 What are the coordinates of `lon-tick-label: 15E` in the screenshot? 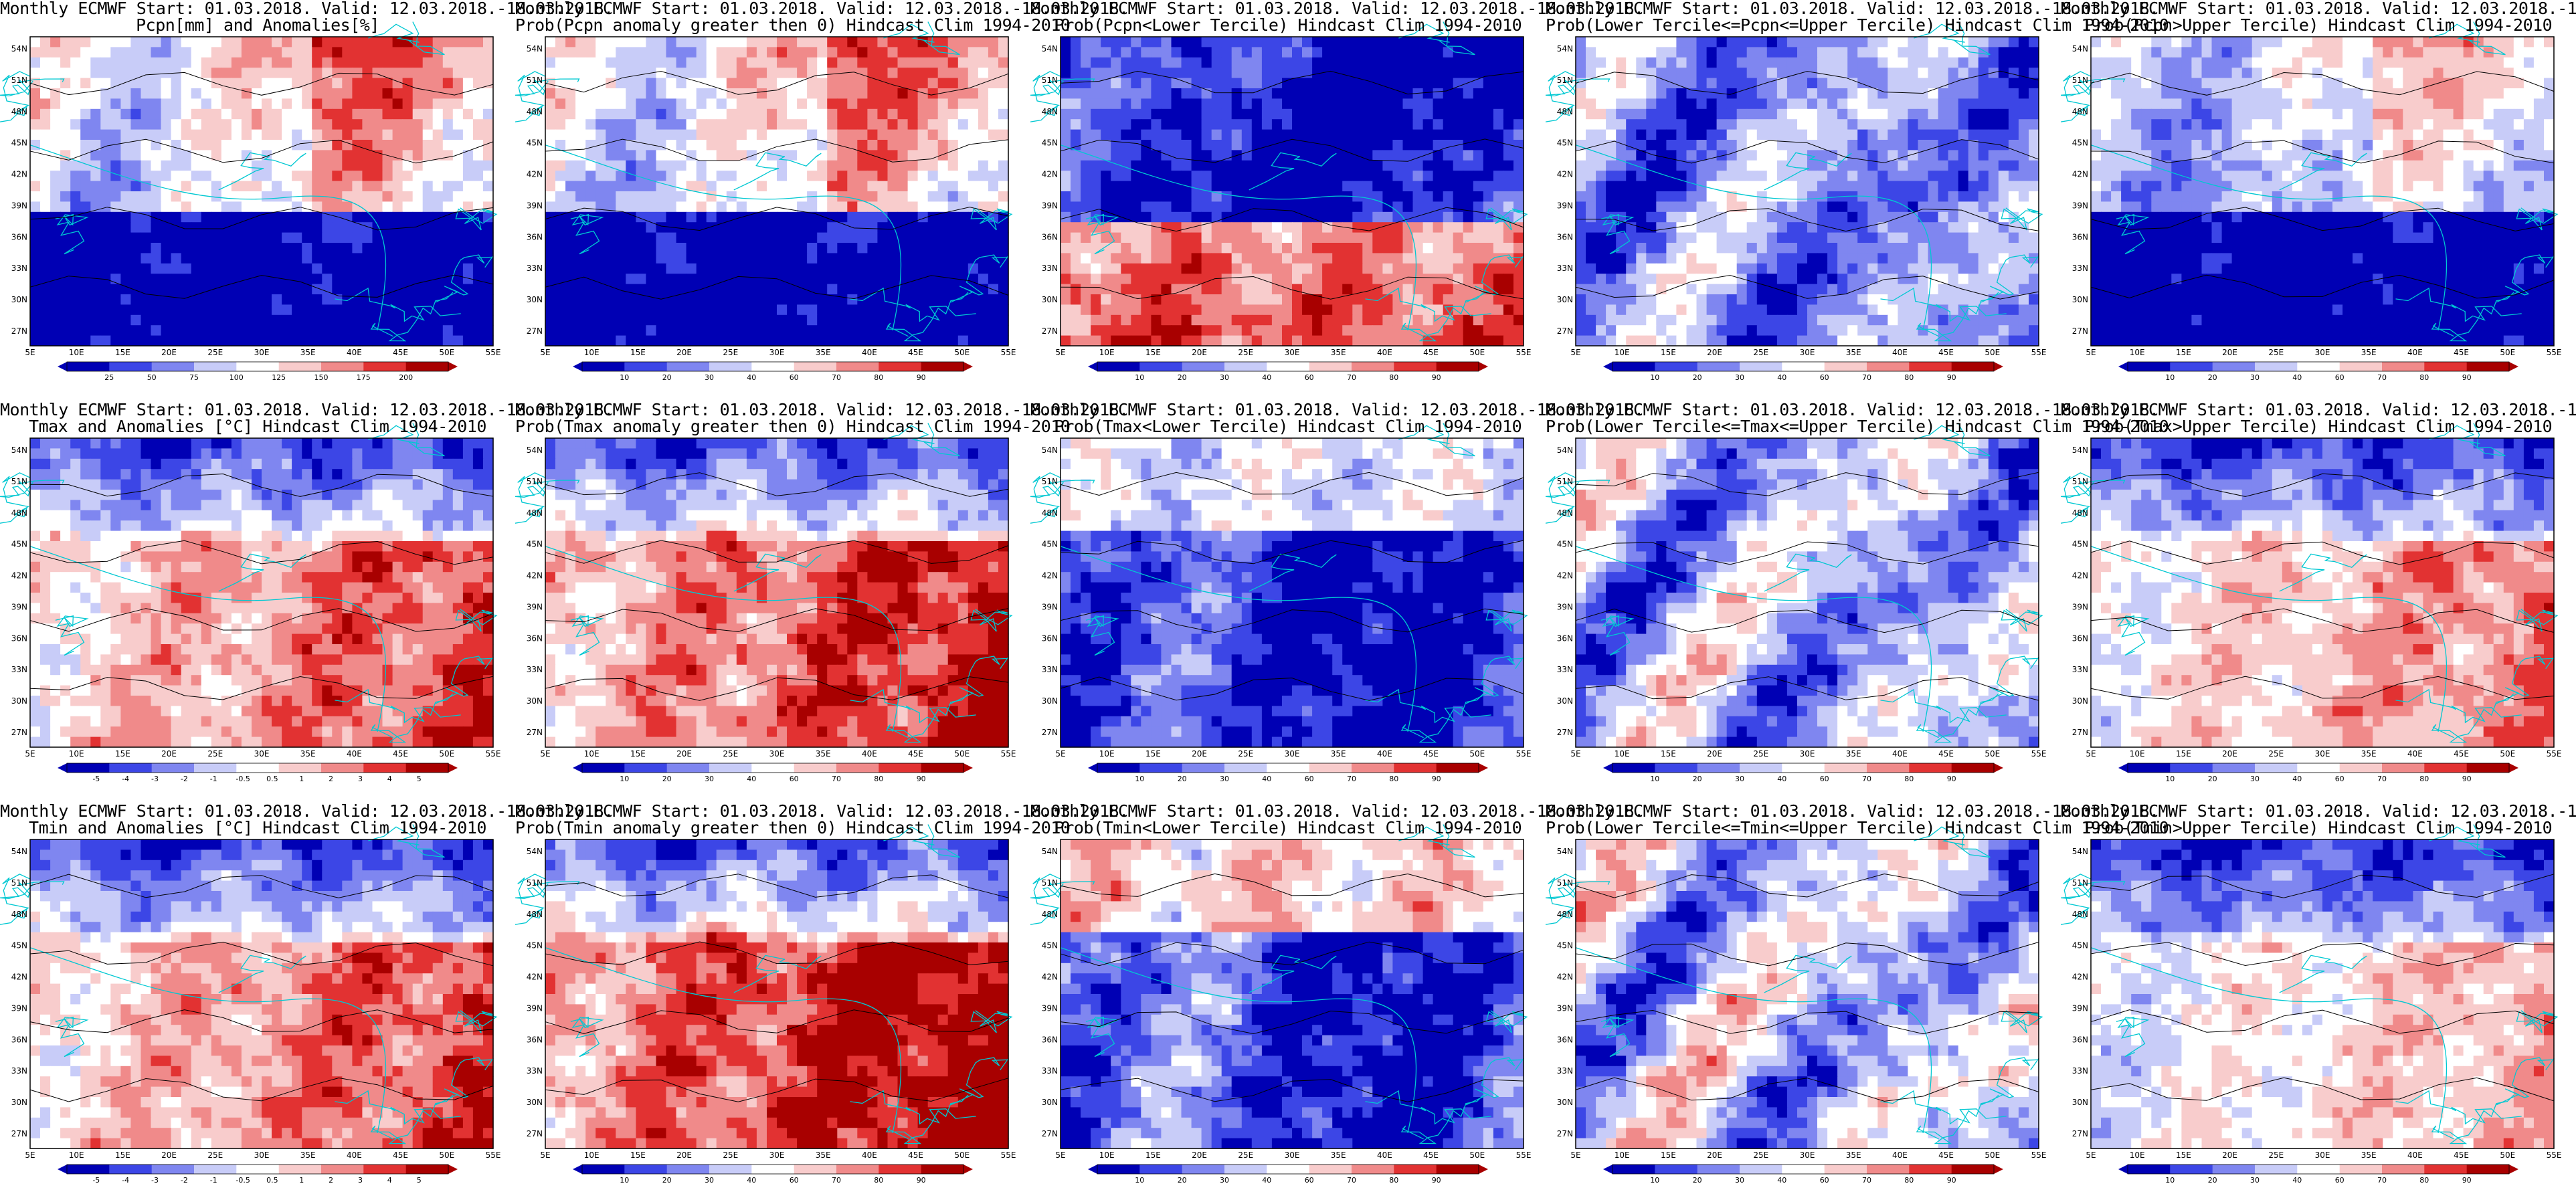 It's located at (122, 352).